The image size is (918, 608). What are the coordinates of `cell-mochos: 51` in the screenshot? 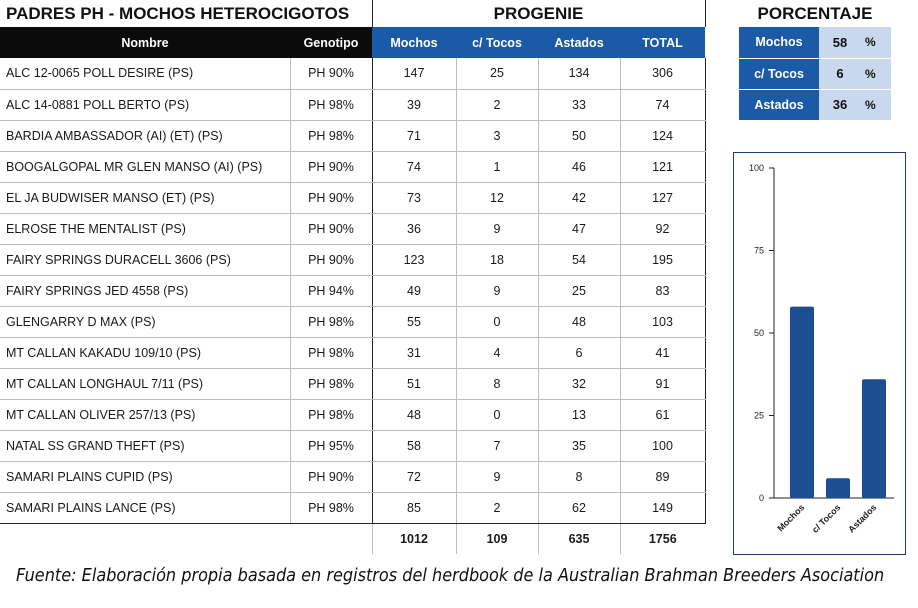 It's located at (414, 384).